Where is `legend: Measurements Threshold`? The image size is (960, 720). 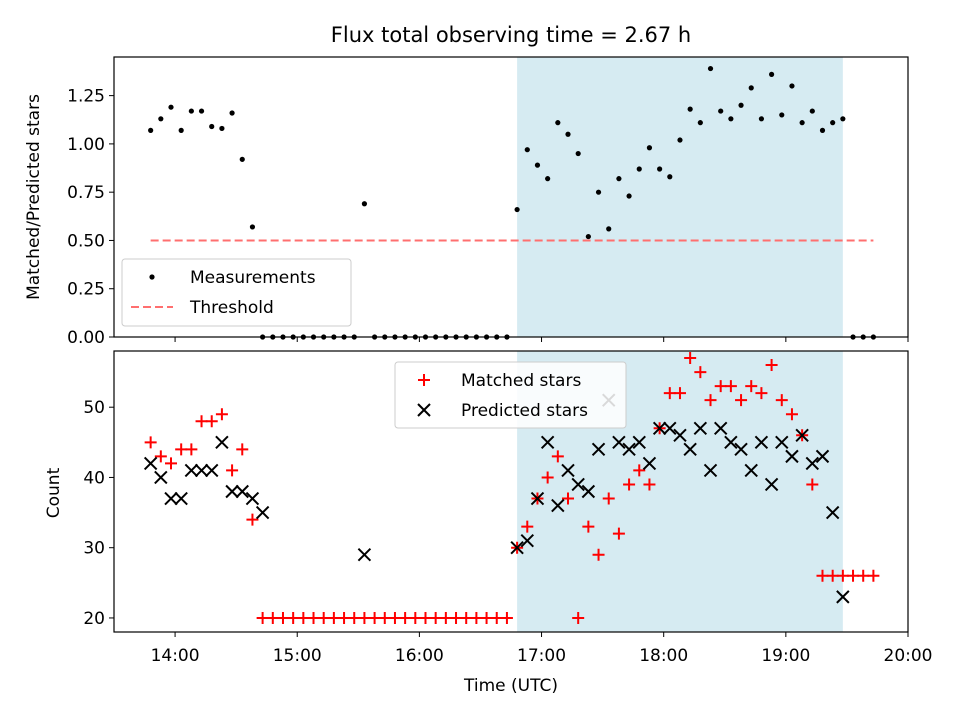 legend: Measurements Threshold is located at coordinates (236, 292).